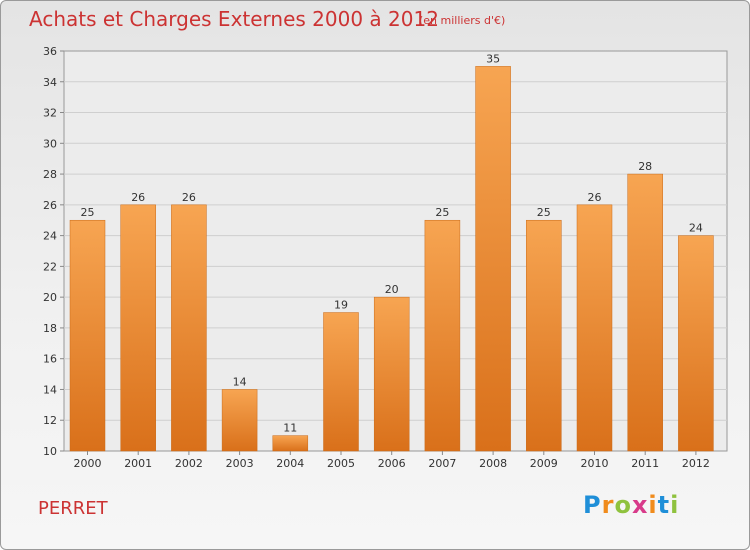 This screenshot has height=550, width=750. Describe the element at coordinates (595, 197) in the screenshot. I see `value-label-2010: 26` at that location.